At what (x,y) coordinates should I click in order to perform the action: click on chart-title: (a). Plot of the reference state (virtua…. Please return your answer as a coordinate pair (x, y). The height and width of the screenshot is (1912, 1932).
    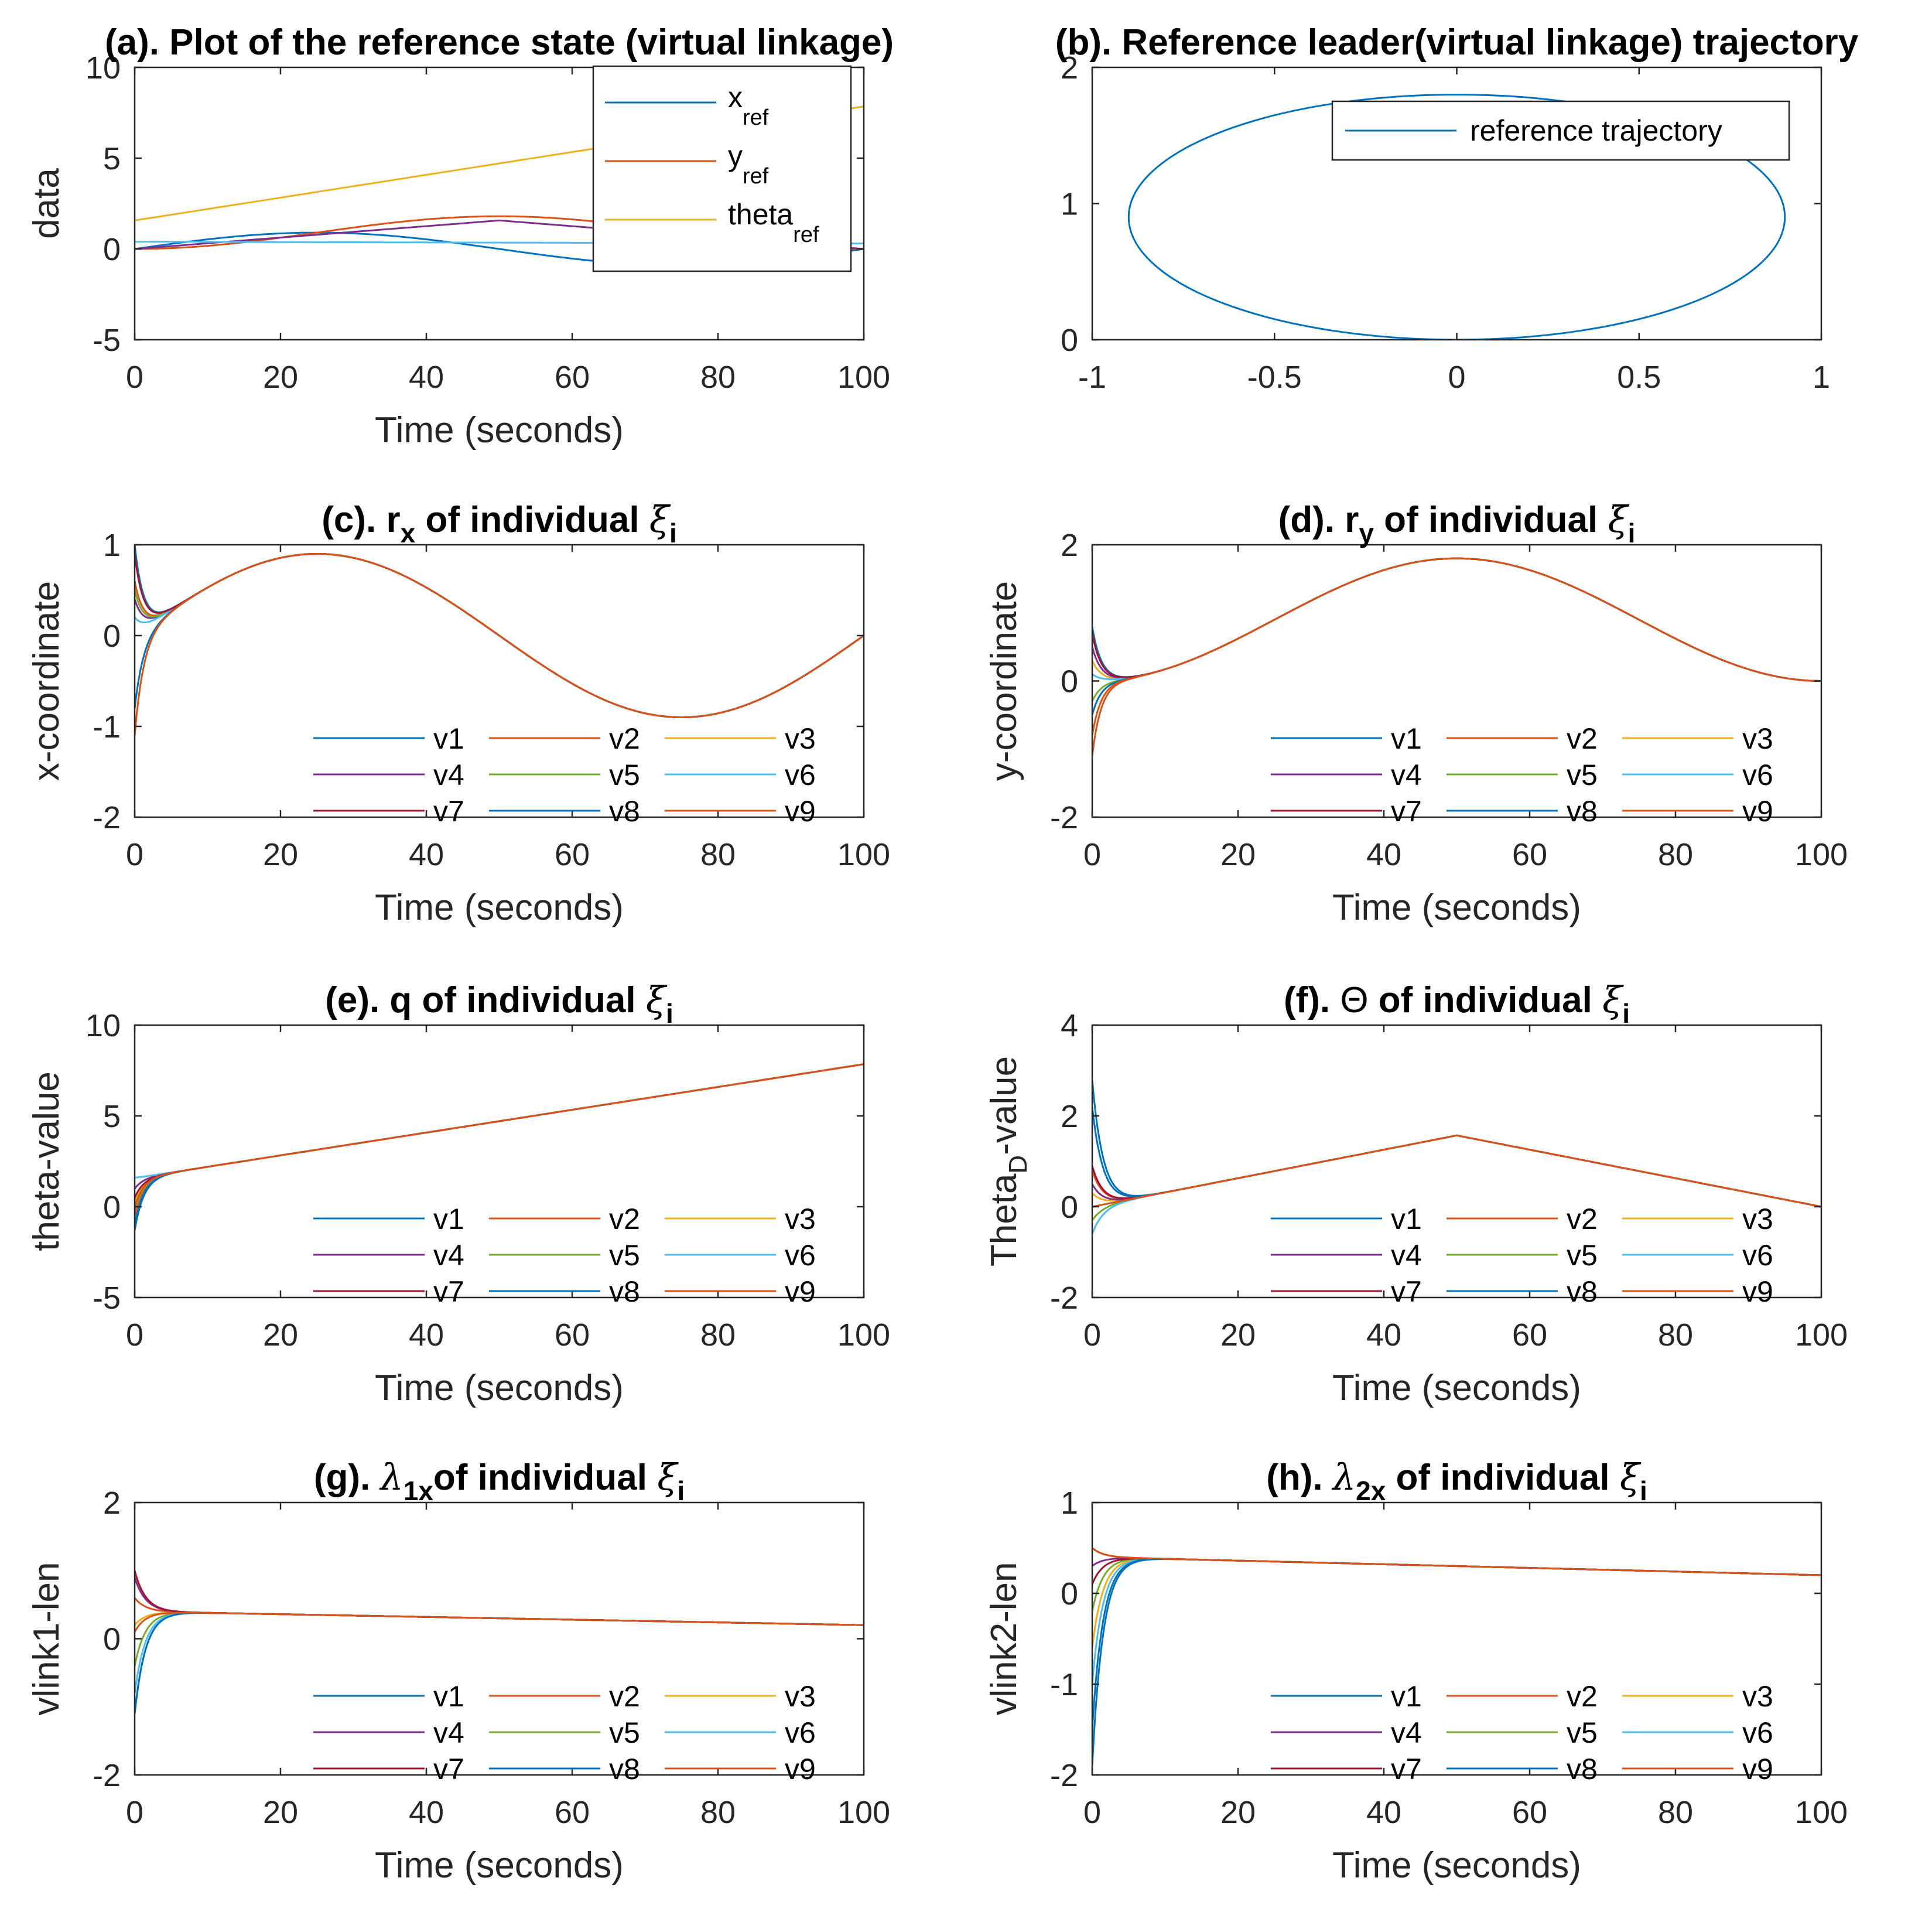
    Looking at the image, I should click on (499, 42).